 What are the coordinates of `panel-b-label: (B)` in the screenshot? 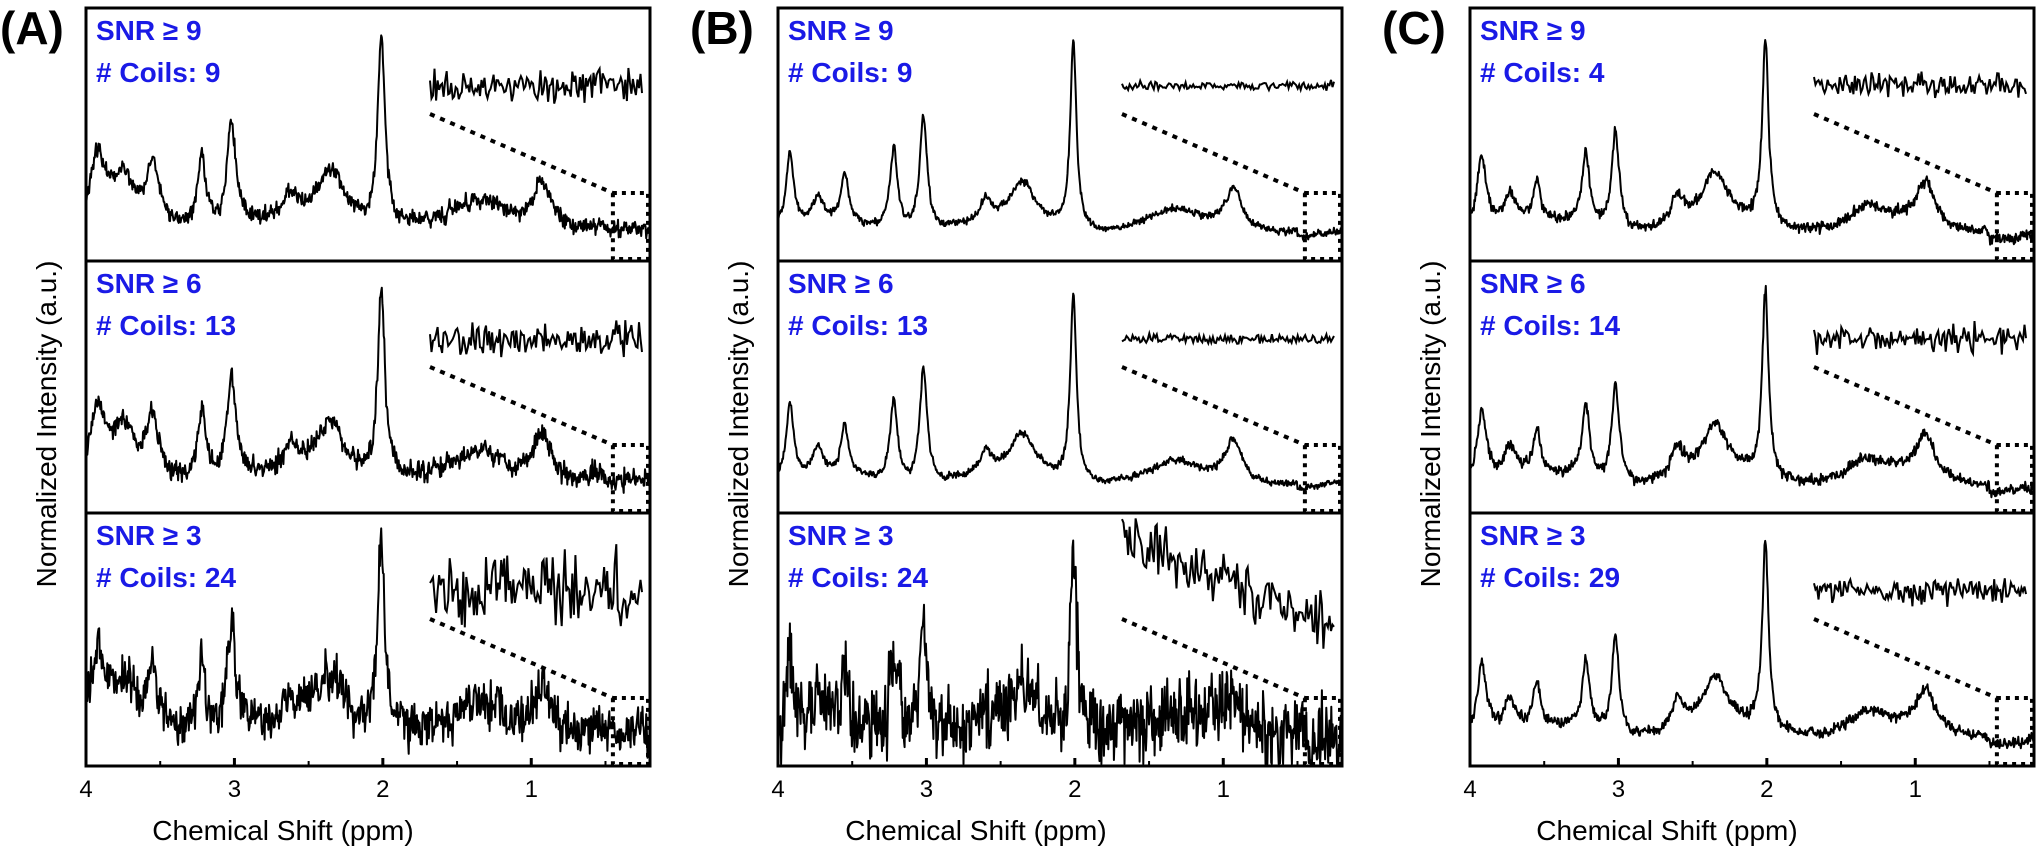 It's located at (722, 28).